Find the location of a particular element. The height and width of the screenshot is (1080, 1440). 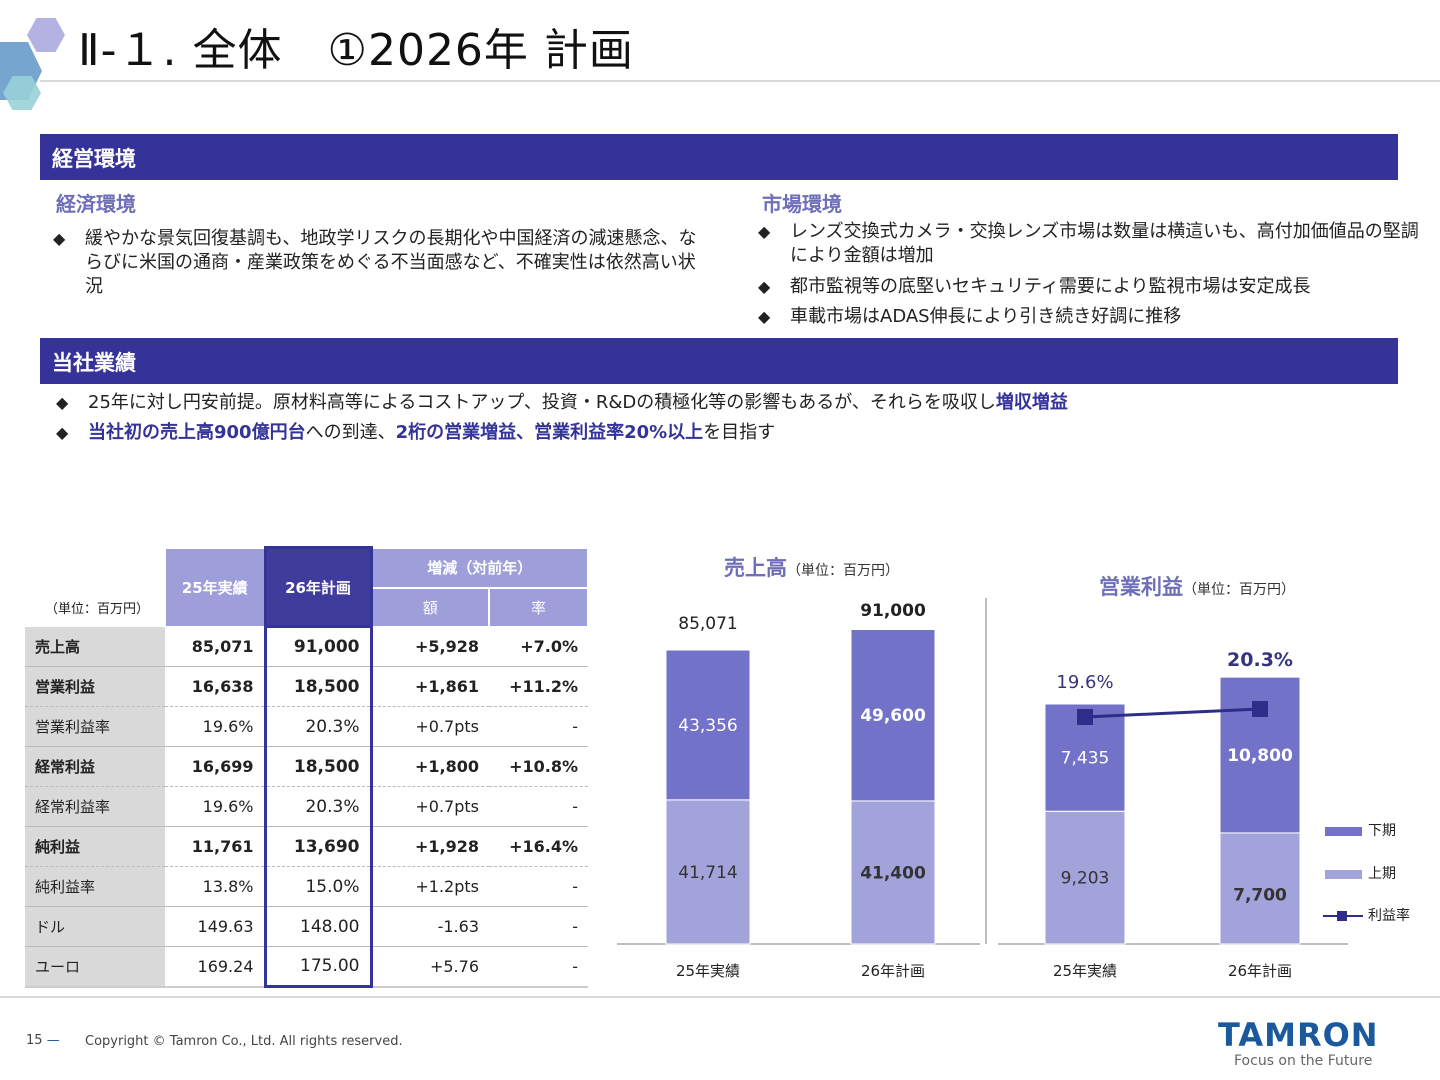

table-row: ユーロ 169.24 175.00 +5.76- is located at coordinates (306, 967).